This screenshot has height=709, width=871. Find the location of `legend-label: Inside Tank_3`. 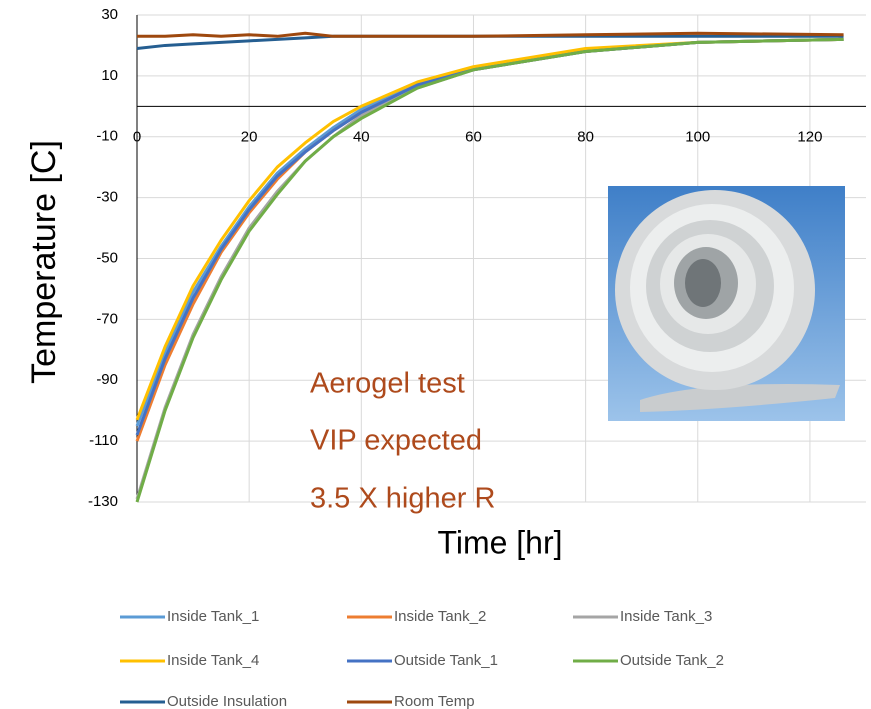

legend-label: Inside Tank_3 is located at coordinates (666, 616).